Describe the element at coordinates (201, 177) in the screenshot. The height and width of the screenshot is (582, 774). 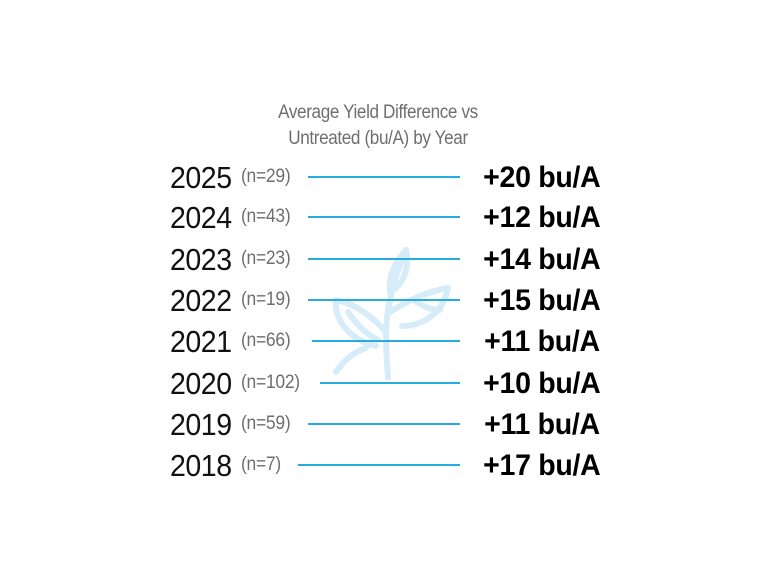
I see `year-label: 2025` at that location.